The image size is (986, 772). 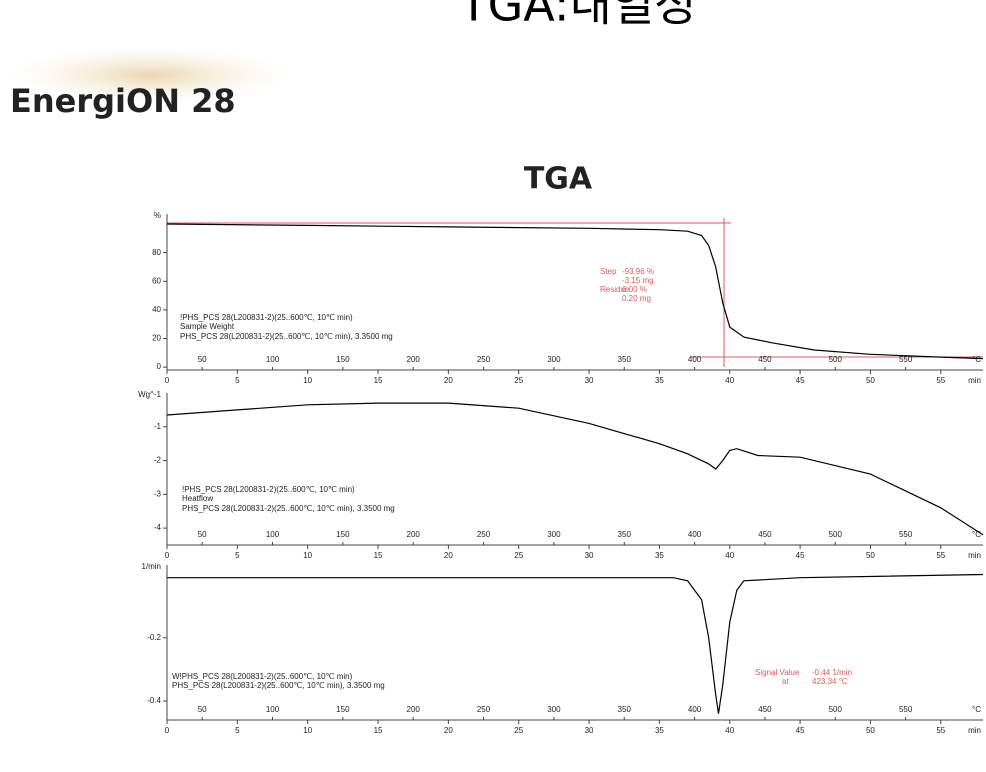 What do you see at coordinates (207, 326) in the screenshot?
I see `legend-text: Sample Weight` at bounding box center [207, 326].